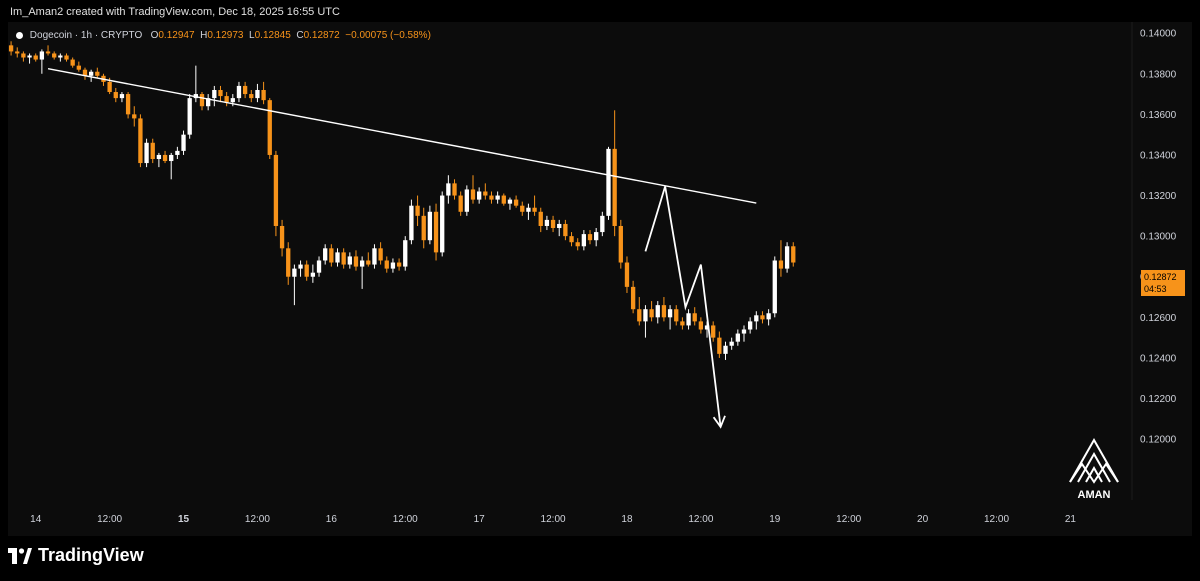 The image size is (1200, 581). What do you see at coordinates (1155, 289) in the screenshot?
I see `bar-countdown: 04:53` at bounding box center [1155, 289].